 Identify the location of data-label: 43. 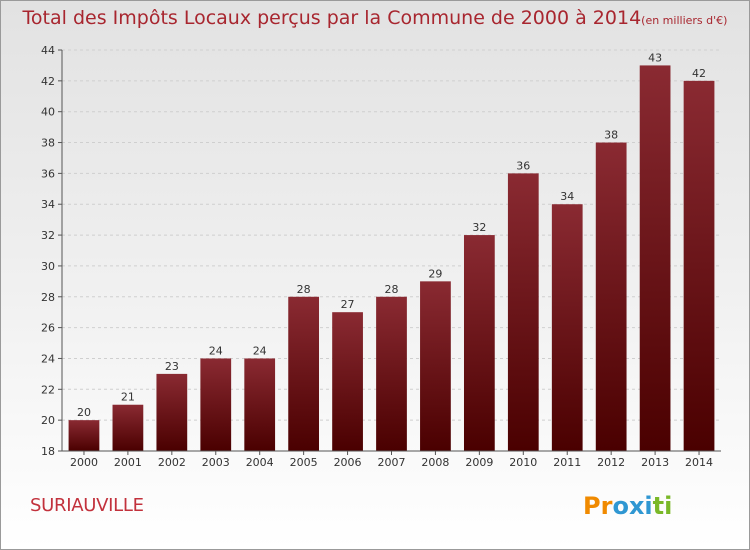
(655, 57).